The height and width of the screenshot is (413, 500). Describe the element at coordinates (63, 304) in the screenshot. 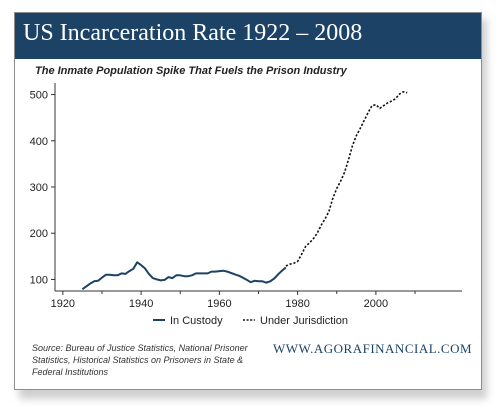

I see `x-tick-label: 1920` at that location.